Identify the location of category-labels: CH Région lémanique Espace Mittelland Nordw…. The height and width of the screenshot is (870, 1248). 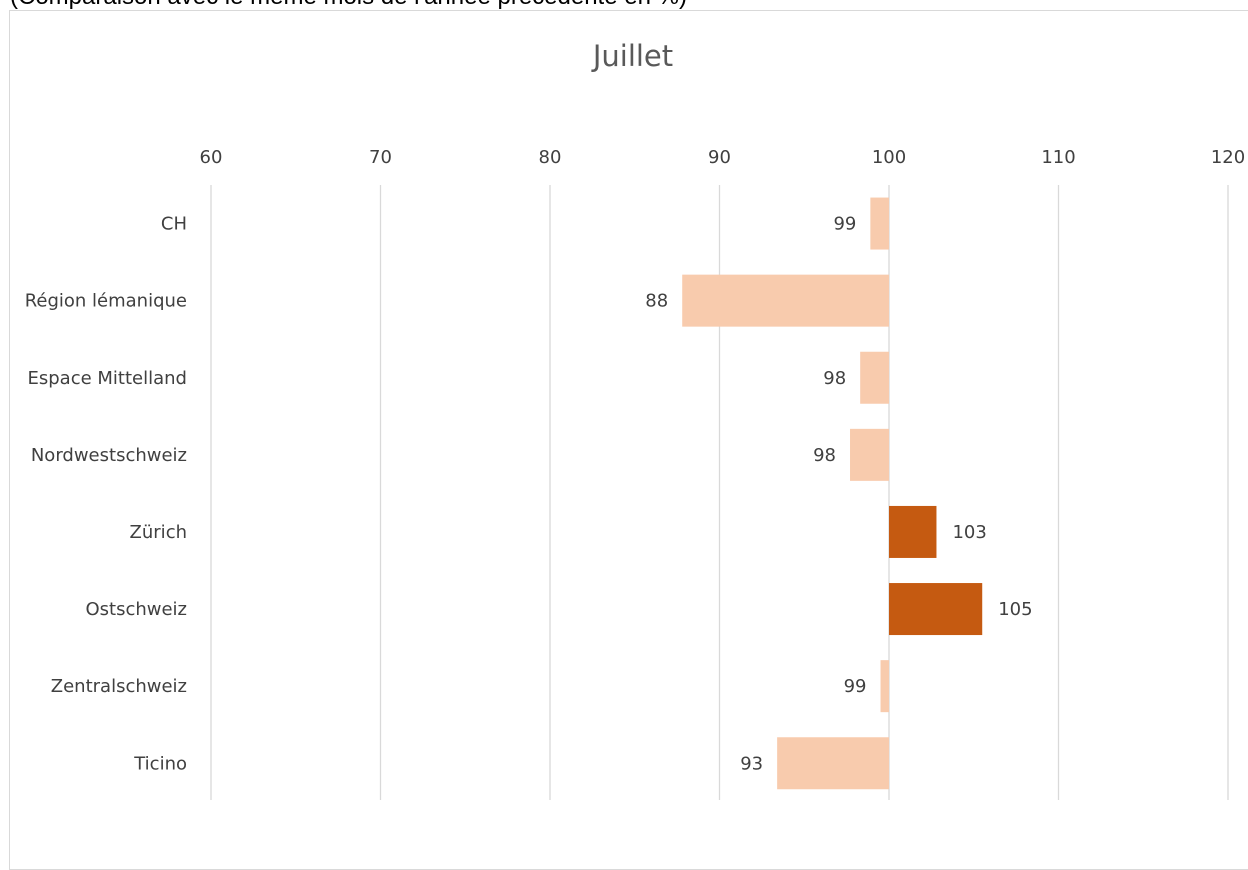
(106, 494).